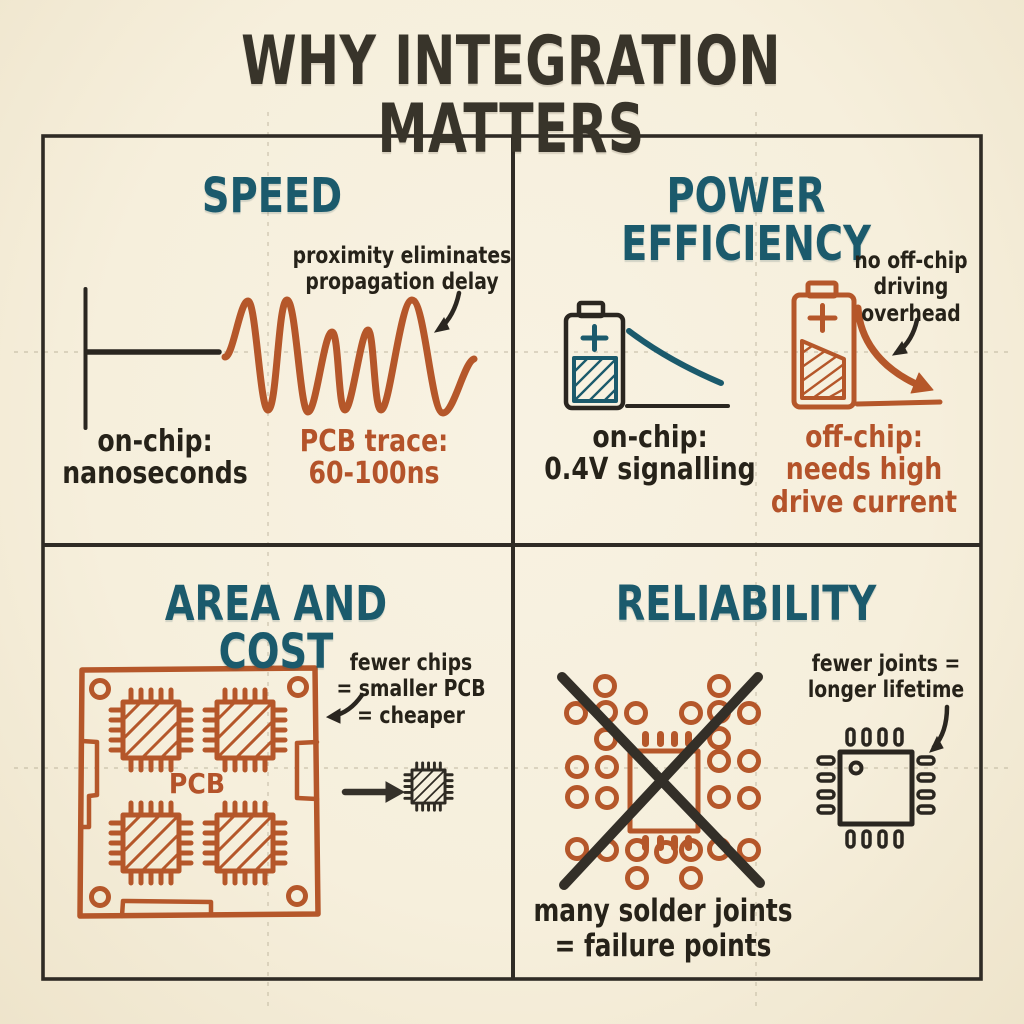  What do you see at coordinates (373, 792) in the screenshot?
I see `consolidation-arrow-icon` at bounding box center [373, 792].